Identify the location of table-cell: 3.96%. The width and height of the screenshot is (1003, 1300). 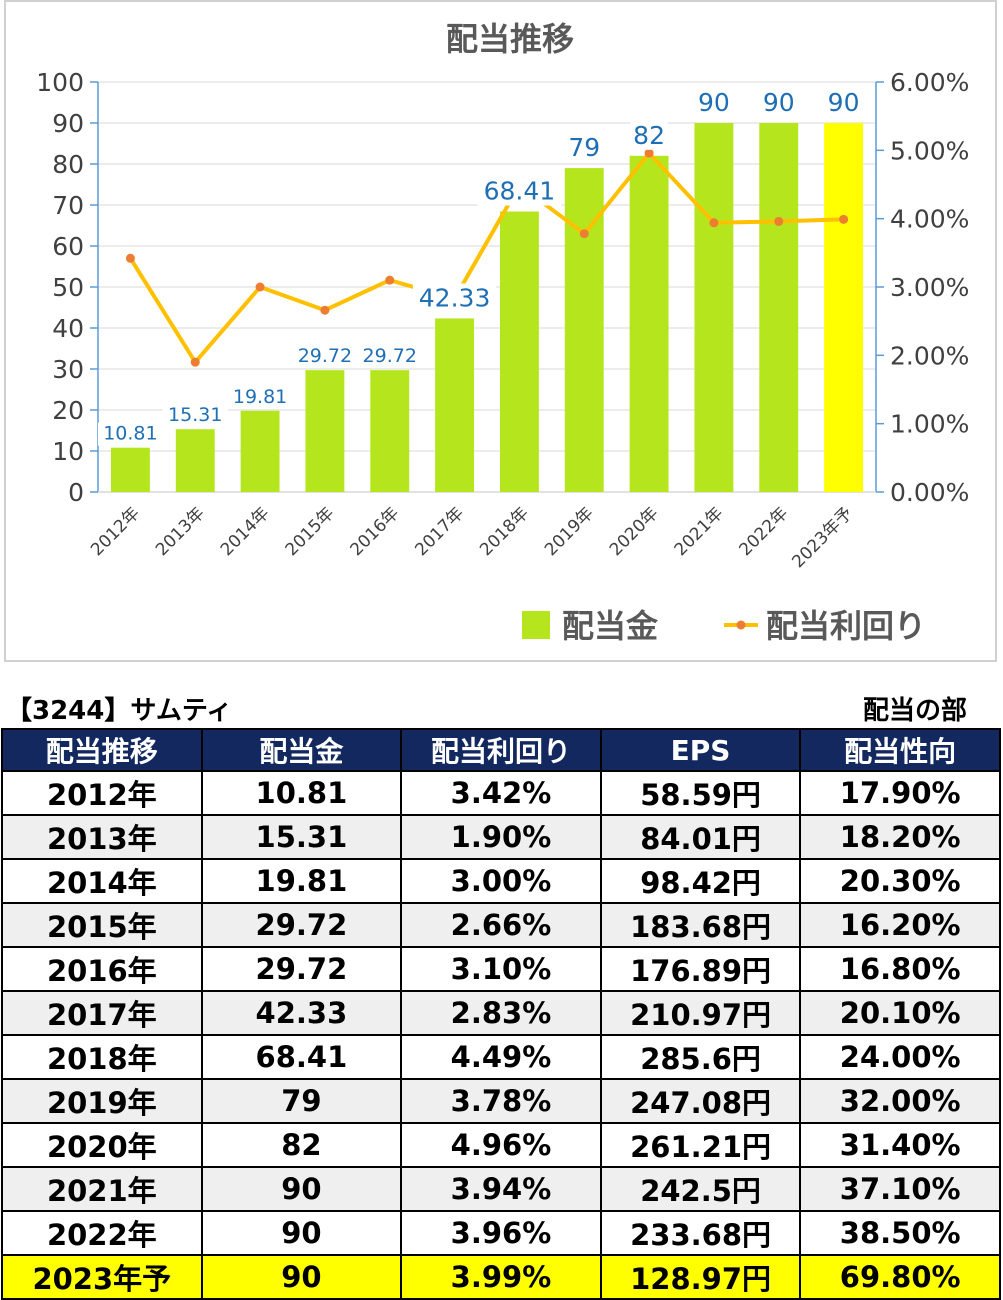
(501, 1233).